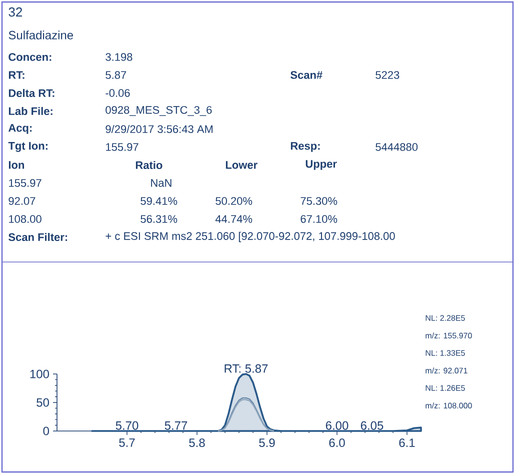 The image size is (515, 474). Describe the element at coordinates (28, 147) in the screenshot. I see `text: Tgt Ion:` at that location.